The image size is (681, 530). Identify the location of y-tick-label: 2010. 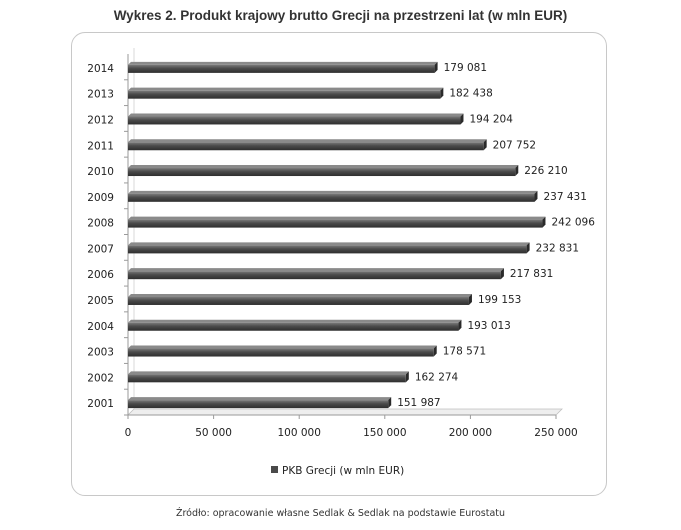
(100, 172).